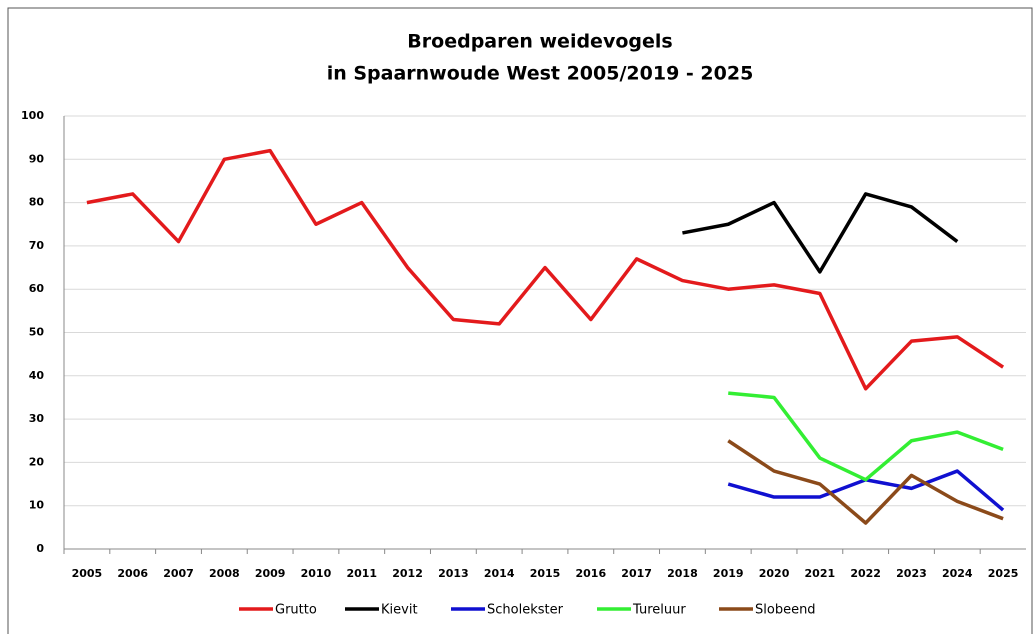 The height and width of the screenshot is (634, 1035). Describe the element at coordinates (224, 573) in the screenshot. I see `x-tick-label: 2008` at that location.